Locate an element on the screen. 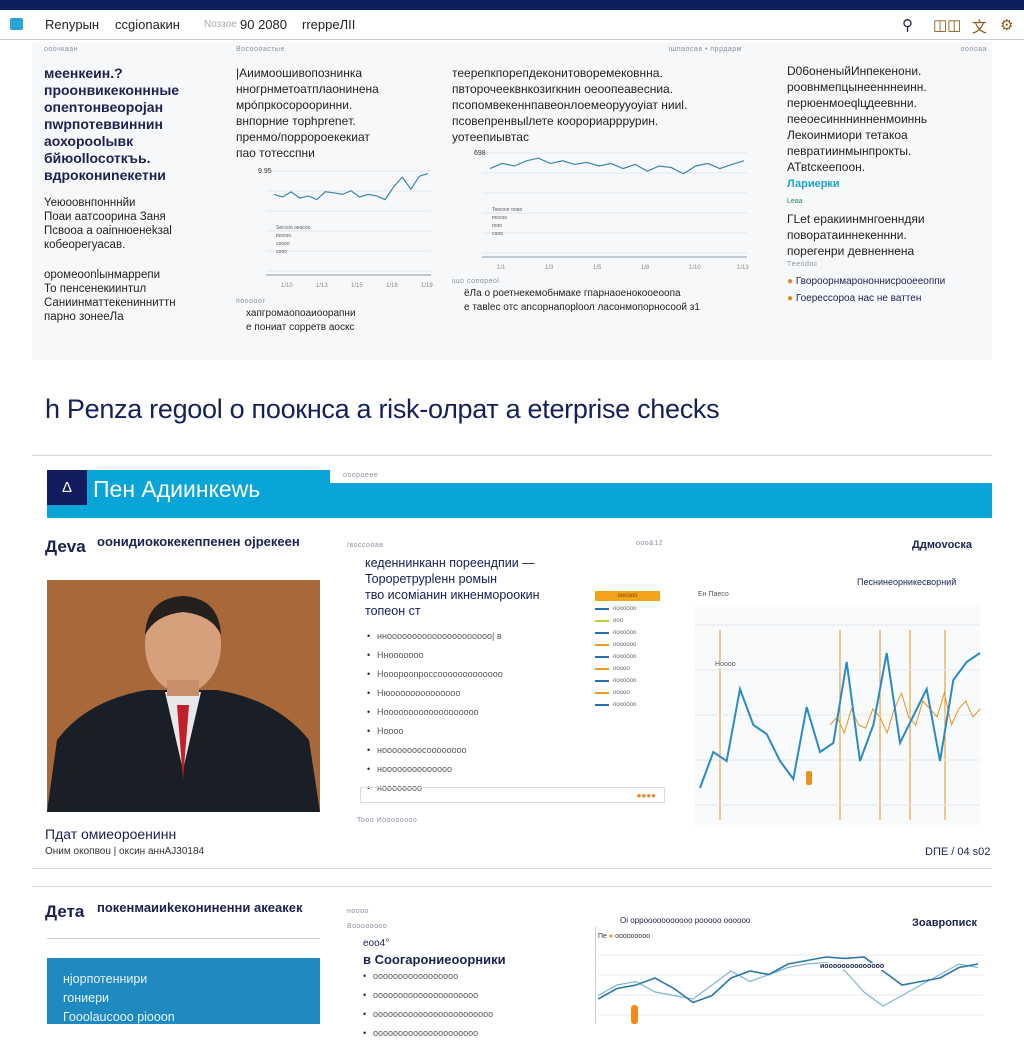  blue-series-line is located at coordinates (840, 720).